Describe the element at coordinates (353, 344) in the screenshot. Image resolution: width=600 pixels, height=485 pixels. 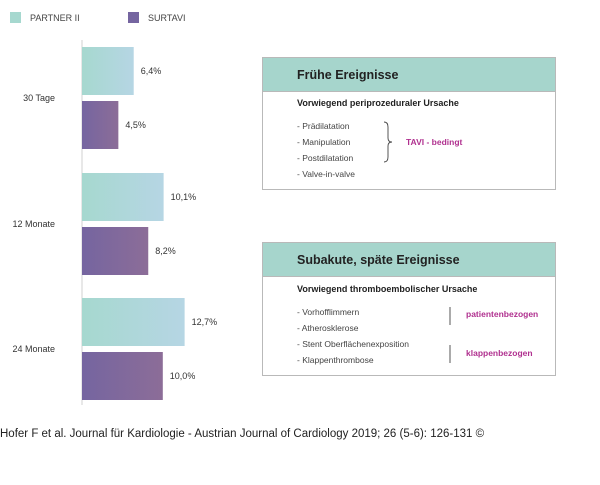
I see `late-event-item: - Stent Oberflächenexposition` at that location.